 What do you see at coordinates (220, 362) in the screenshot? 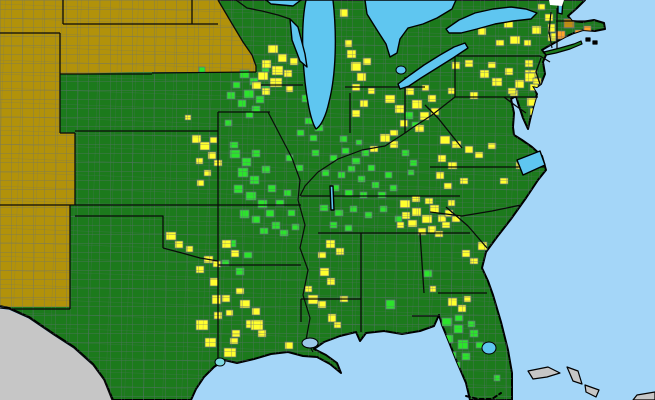
I see `galveston-bay` at bounding box center [220, 362].